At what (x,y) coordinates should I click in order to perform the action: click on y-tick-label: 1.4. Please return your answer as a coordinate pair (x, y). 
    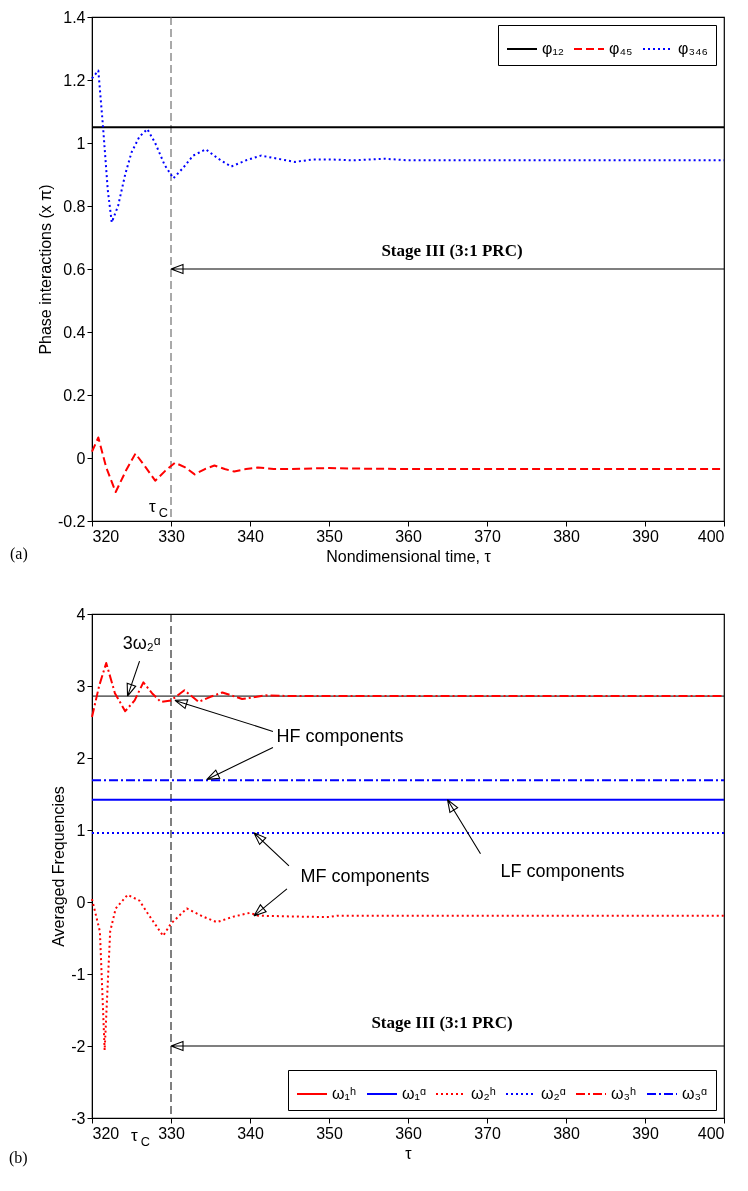
    Looking at the image, I should click on (74, 17).